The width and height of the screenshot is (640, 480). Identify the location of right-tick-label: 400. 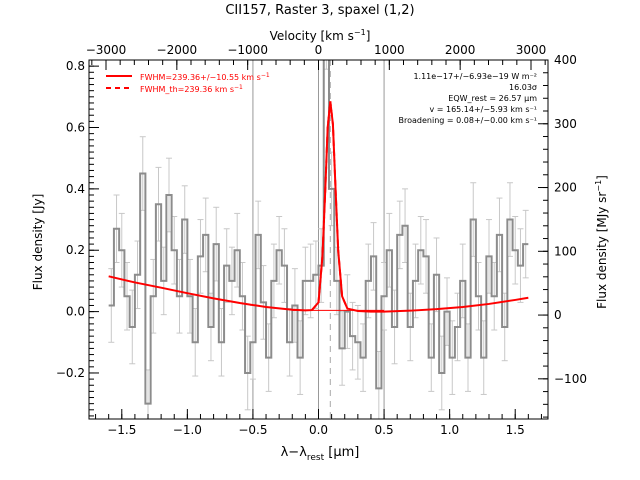
(565, 60).